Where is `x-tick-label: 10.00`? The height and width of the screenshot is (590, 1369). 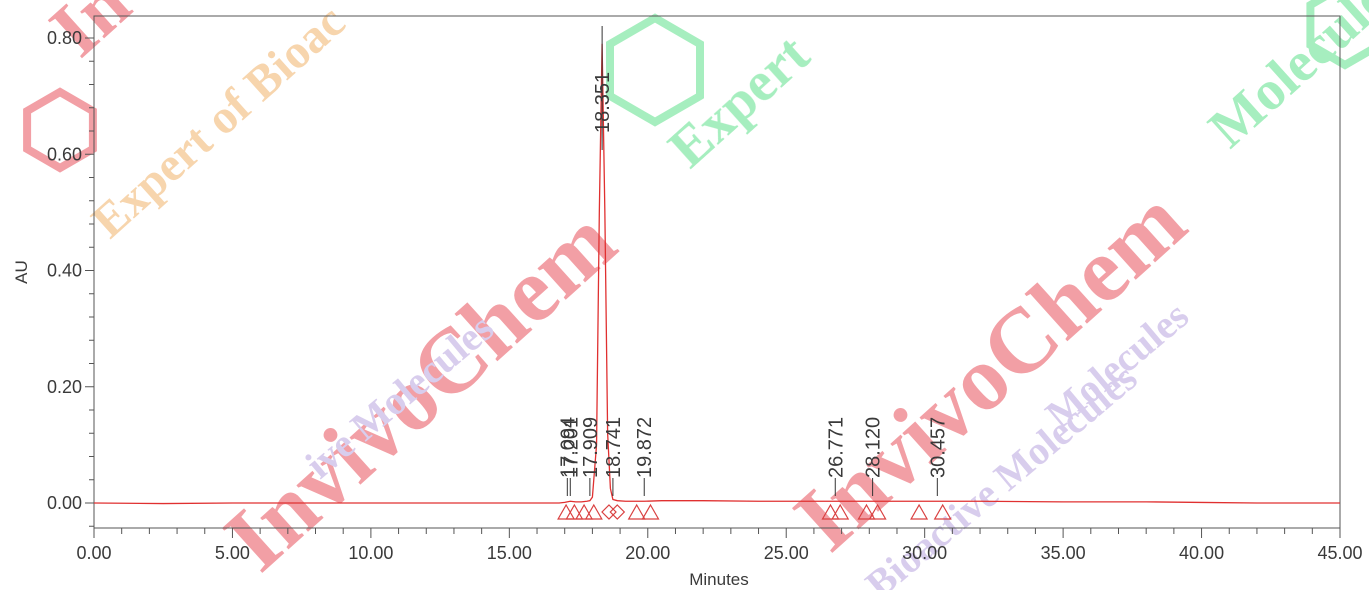
x-tick-label: 10.00 is located at coordinates (370, 553).